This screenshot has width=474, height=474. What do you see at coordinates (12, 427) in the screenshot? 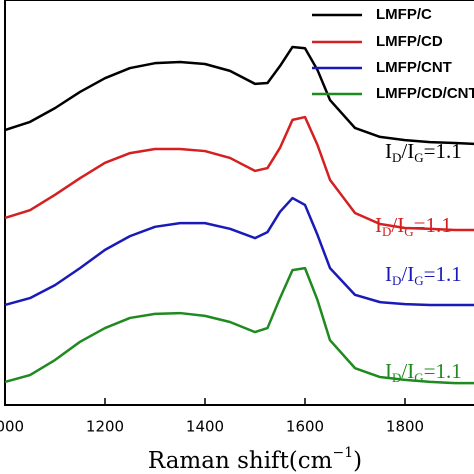
I see `x-tick-label: 1000` at bounding box center [12, 427].